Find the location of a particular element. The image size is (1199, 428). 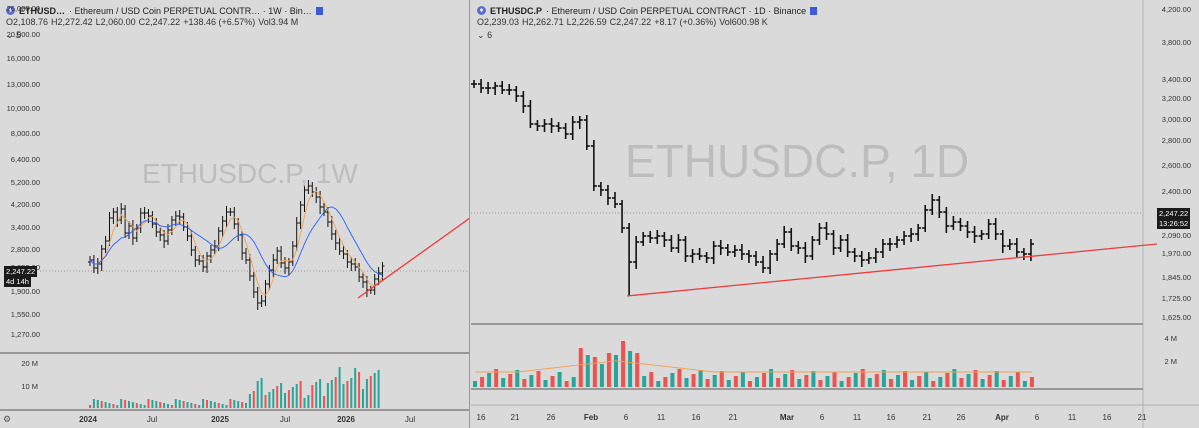

low-value: L2,226.59 is located at coordinates (586, 22).